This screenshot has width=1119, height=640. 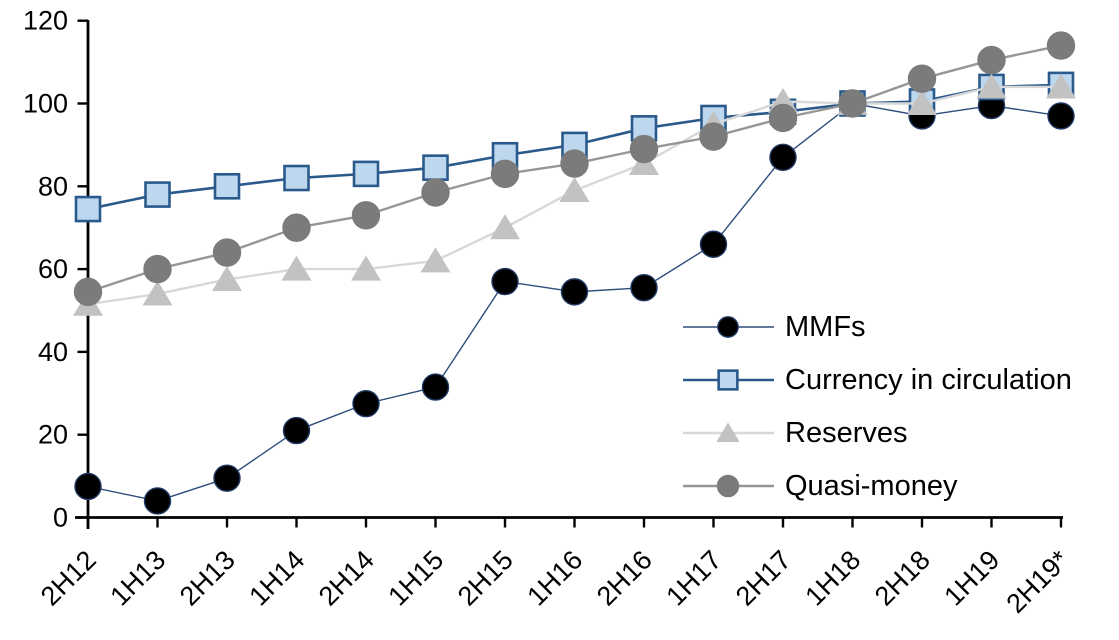 What do you see at coordinates (554, 578) in the screenshot?
I see `x-tick-label: 1H16` at bounding box center [554, 578].